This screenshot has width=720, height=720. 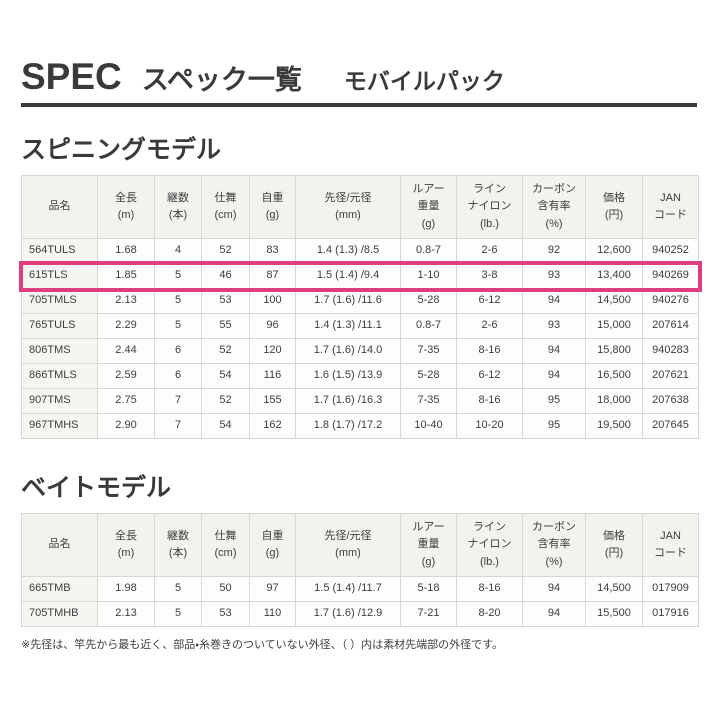 I want to click on spec-value-cell: 116, so click(x=272, y=376).